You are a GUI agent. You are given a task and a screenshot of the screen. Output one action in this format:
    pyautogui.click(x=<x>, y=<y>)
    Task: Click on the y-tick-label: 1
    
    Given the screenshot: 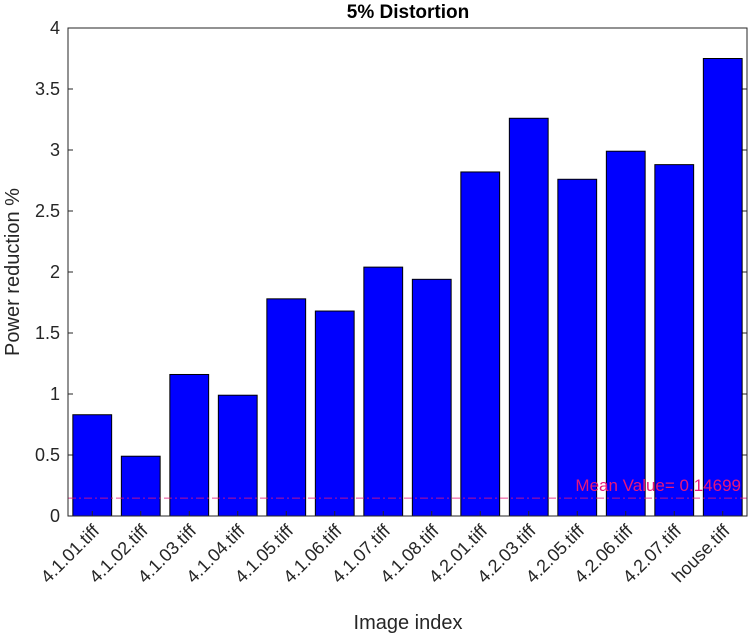 What is the action you would take?
    pyautogui.click(x=55, y=394)
    